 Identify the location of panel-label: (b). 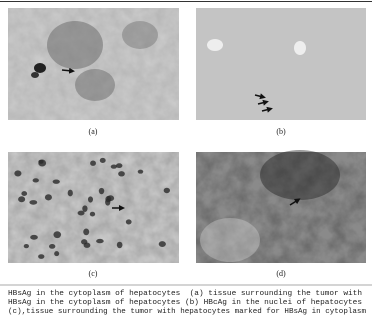
(281, 131).